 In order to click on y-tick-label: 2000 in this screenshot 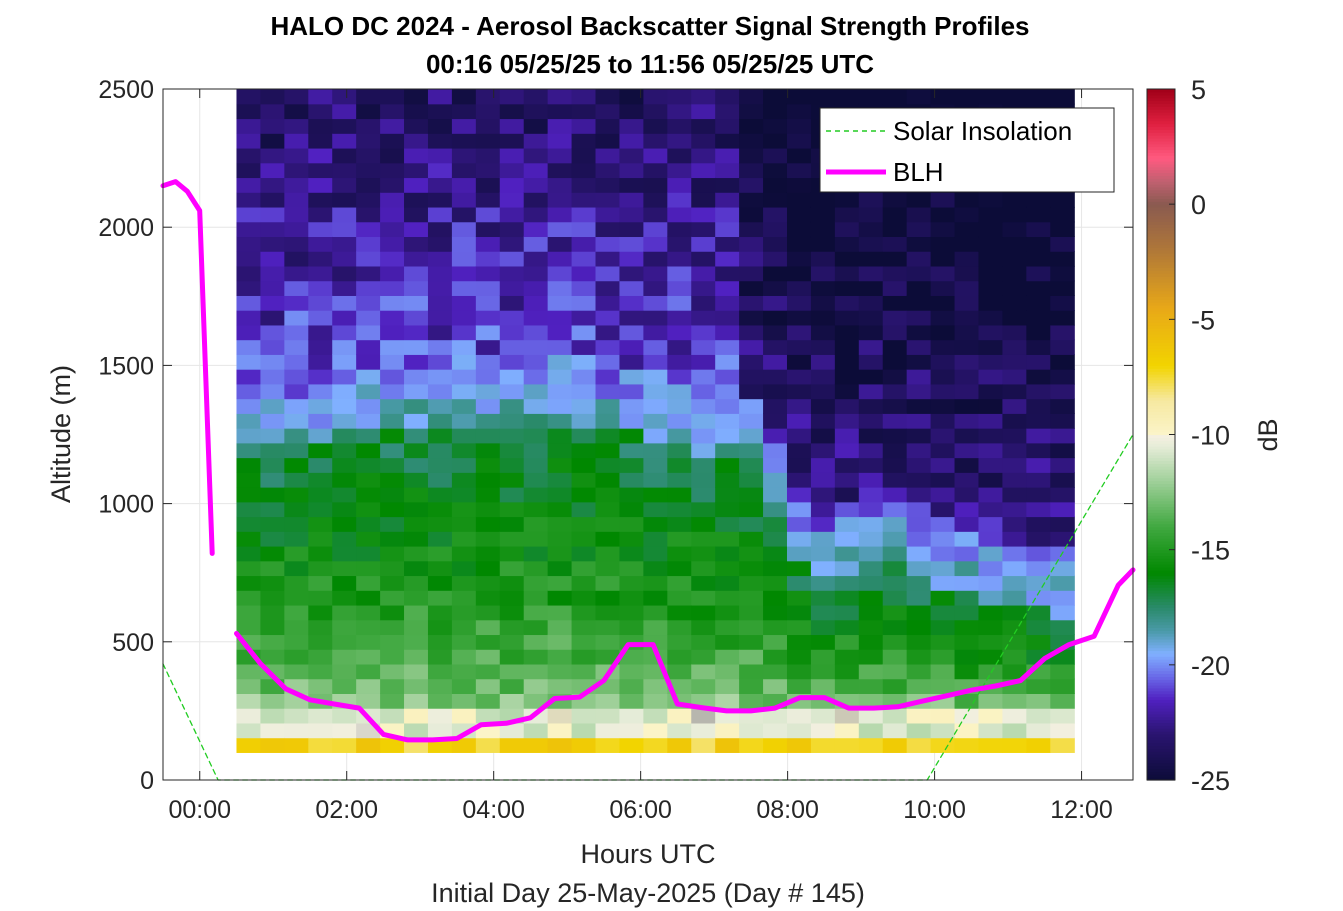, I will do `click(126, 228)`.